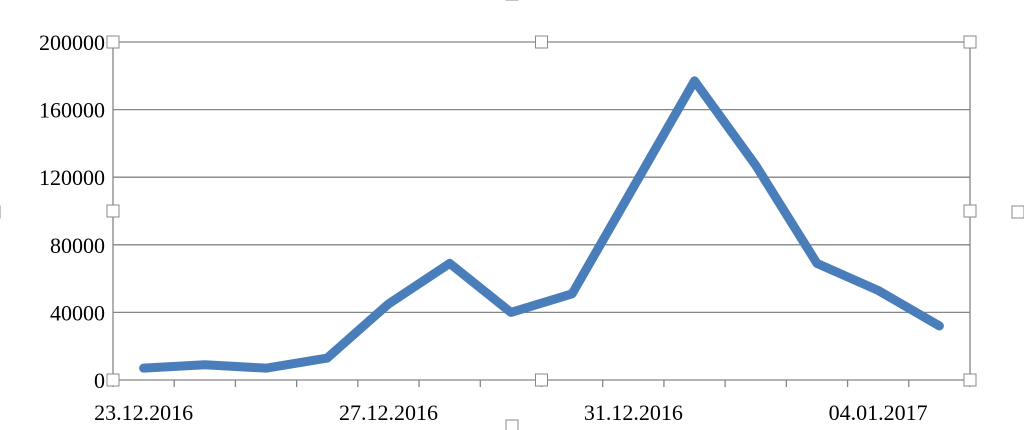 The image size is (1024, 430). I want to click on y-tick-label: 120000, so click(72, 177).